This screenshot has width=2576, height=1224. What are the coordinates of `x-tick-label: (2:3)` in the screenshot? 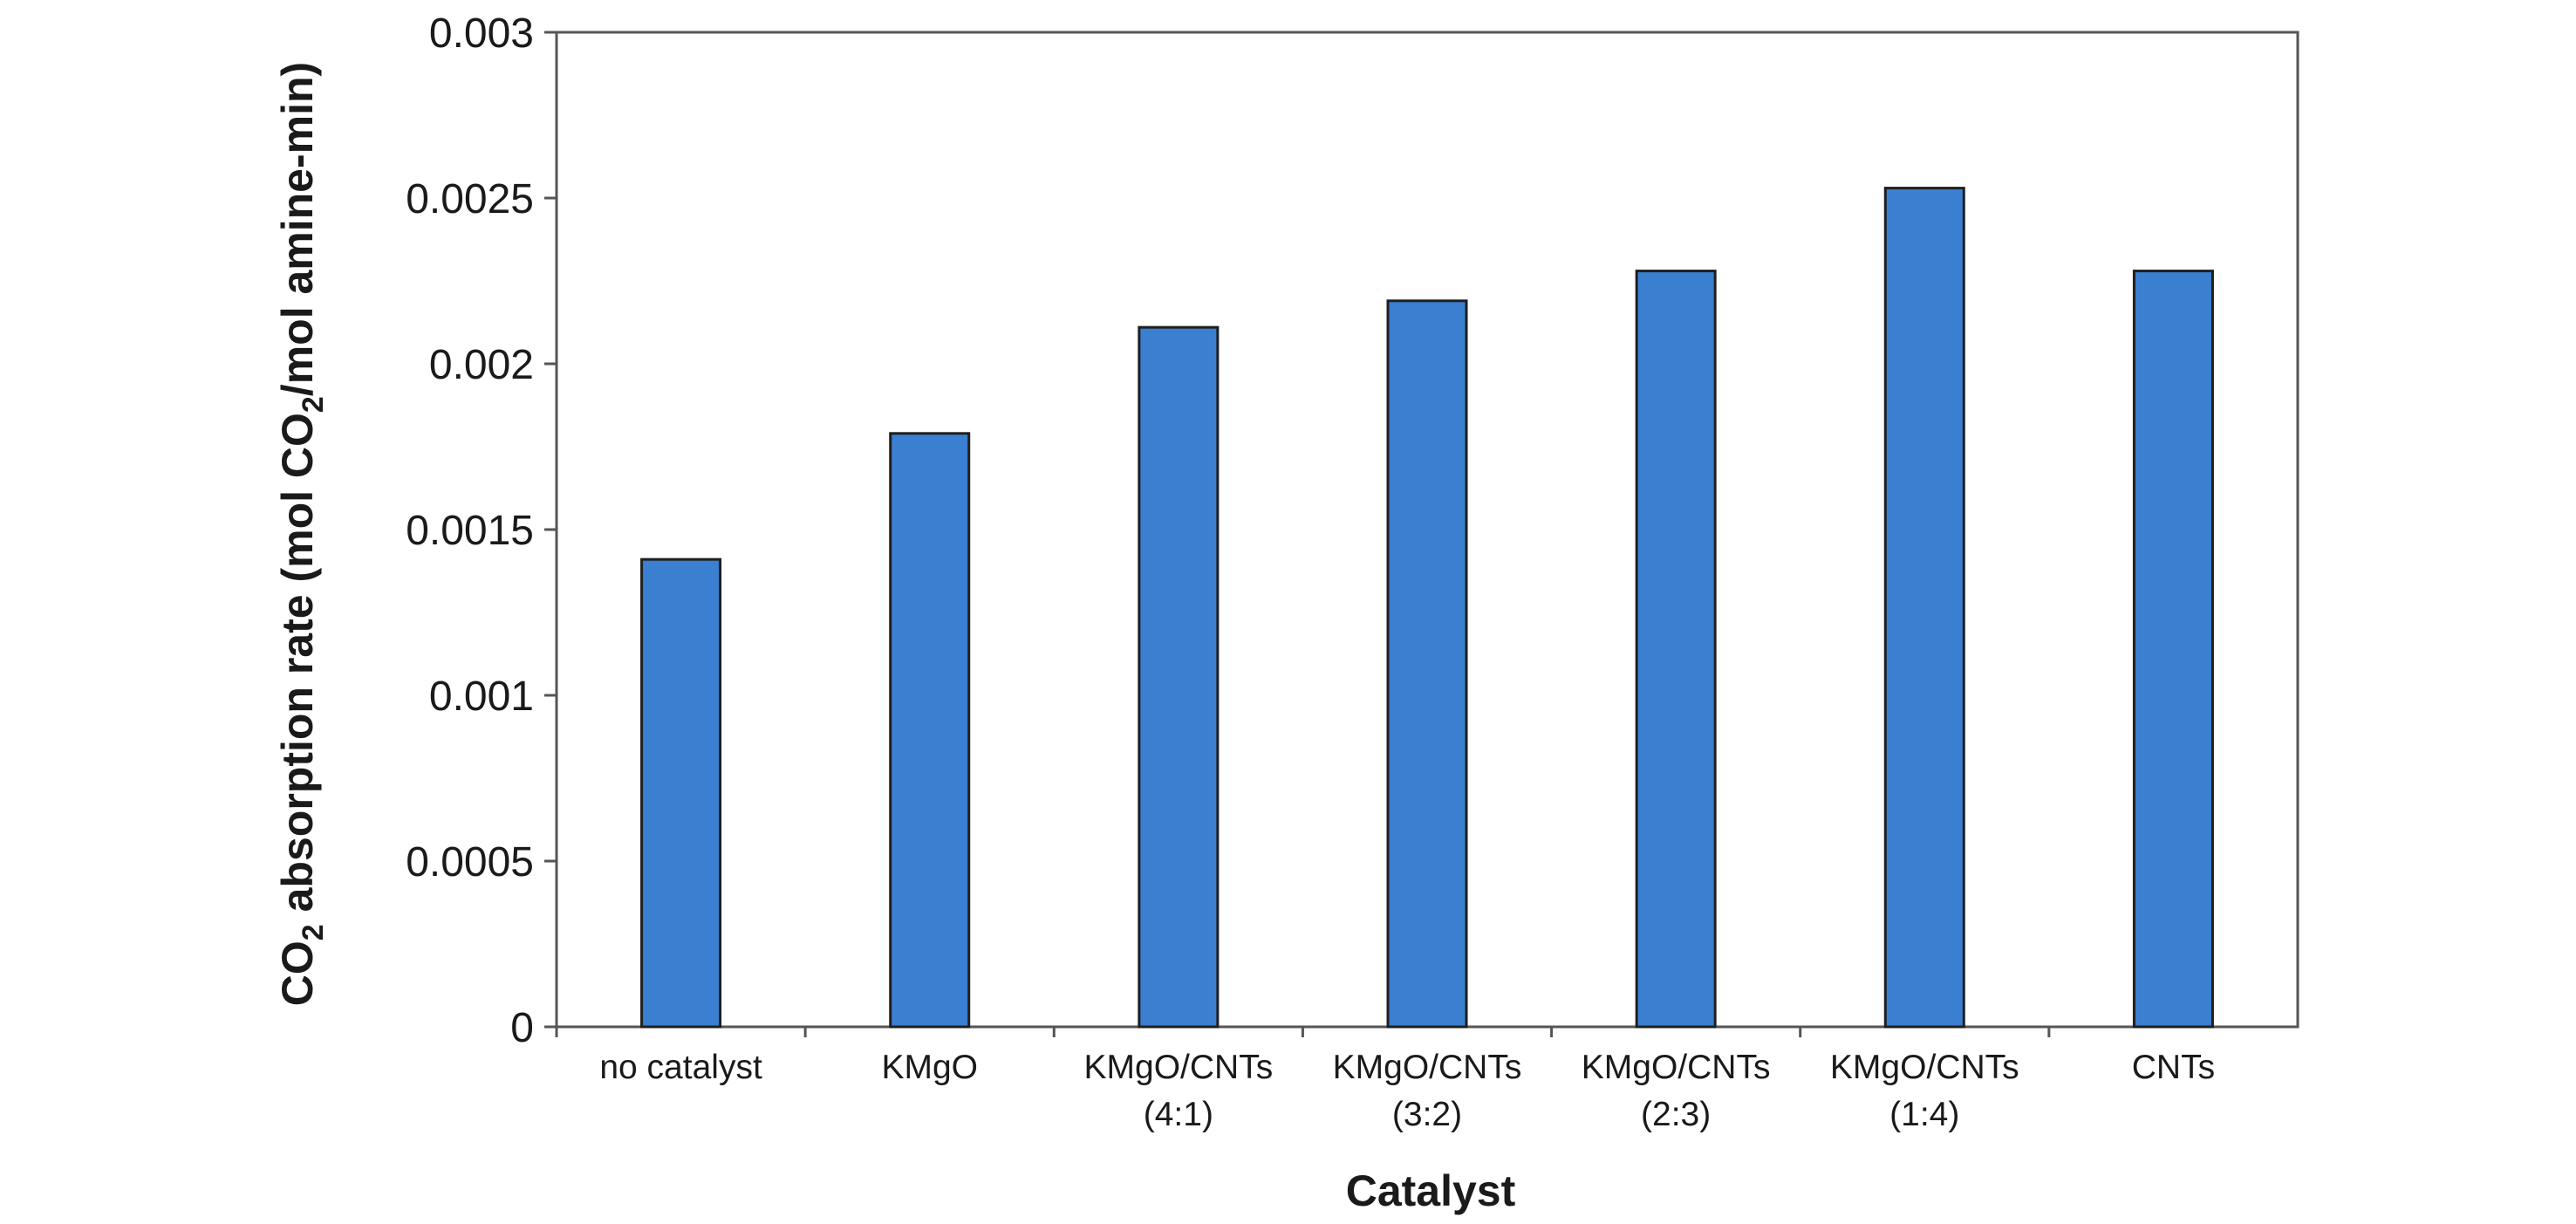 It's located at (1676, 1114).